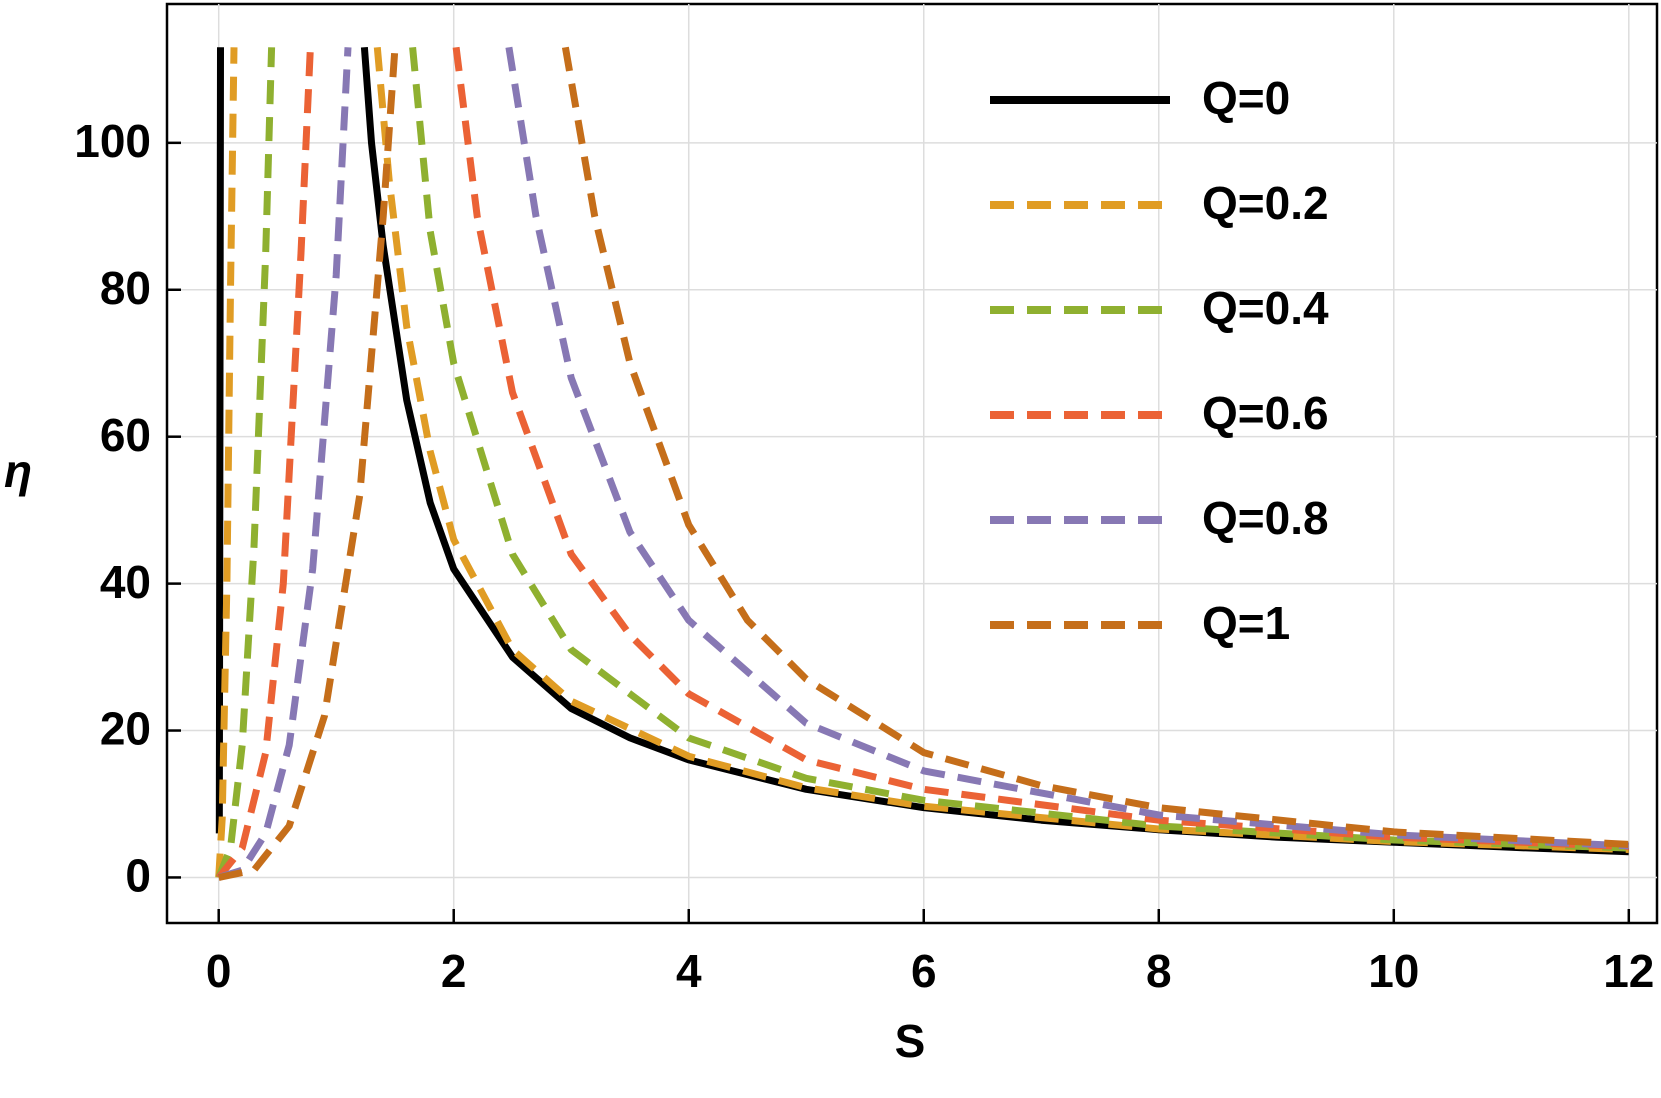  Describe the element at coordinates (1246, 623) in the screenshot. I see `legend-label: Q=1` at that location.